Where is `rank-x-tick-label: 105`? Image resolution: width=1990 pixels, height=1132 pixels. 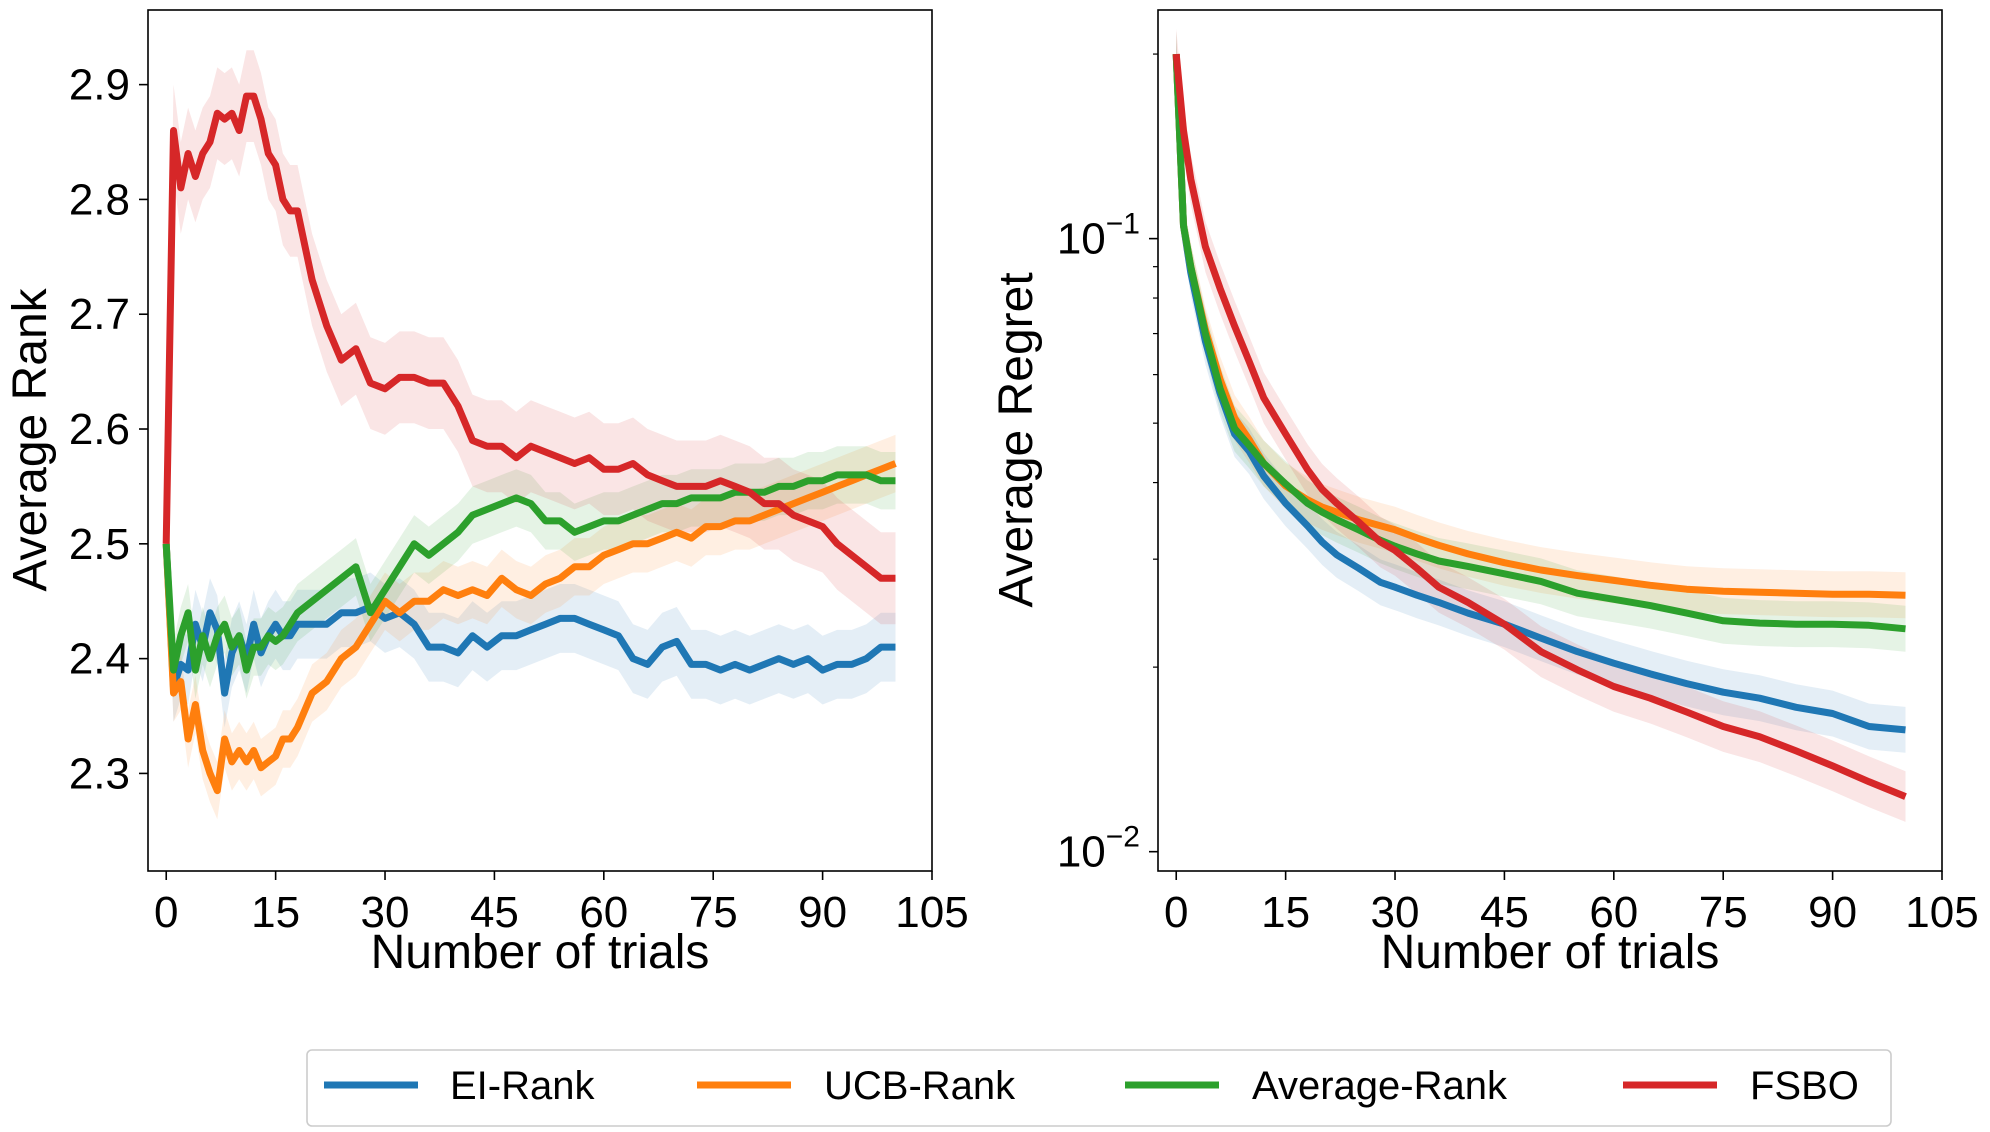
rank-x-tick-label: 105 is located at coordinates (931, 912).